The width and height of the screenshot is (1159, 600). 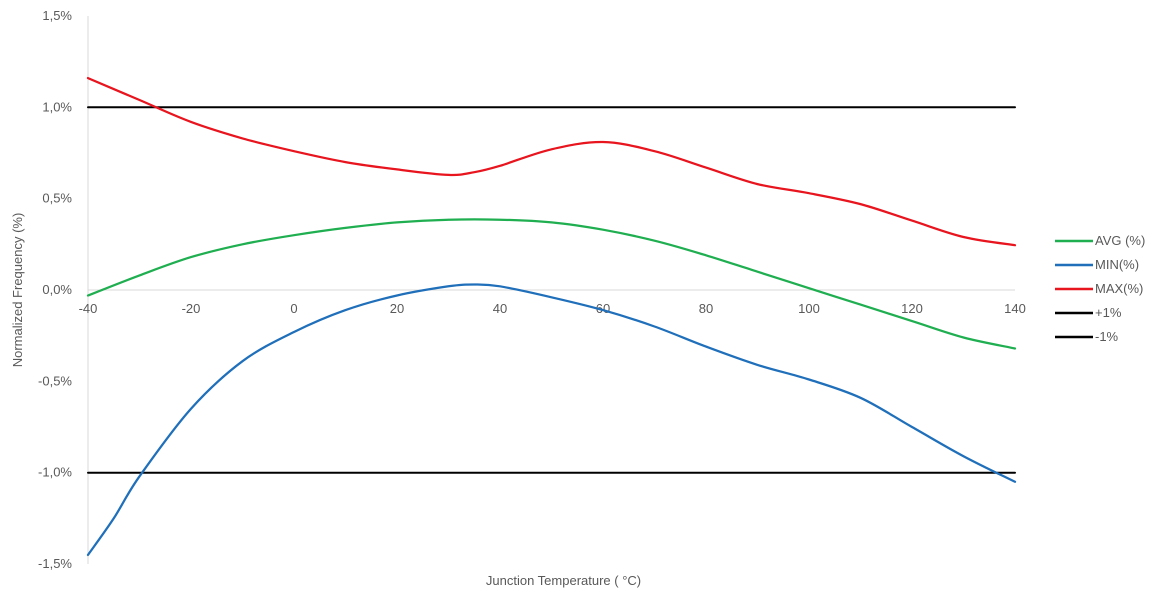 What do you see at coordinates (55, 563) in the screenshot?
I see `y-tick-label: -1,5%` at bounding box center [55, 563].